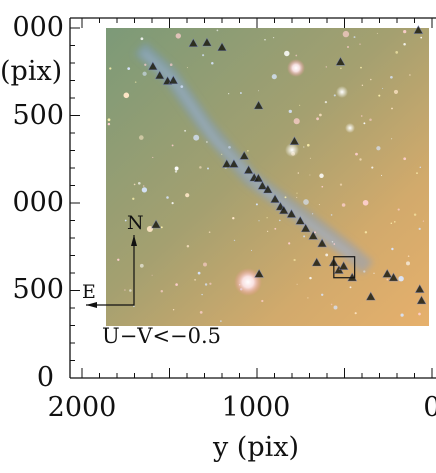 This screenshot has width=436, height=473. What do you see at coordinates (45, 377) in the screenshot?
I see `y-tick-label: 0` at bounding box center [45, 377].